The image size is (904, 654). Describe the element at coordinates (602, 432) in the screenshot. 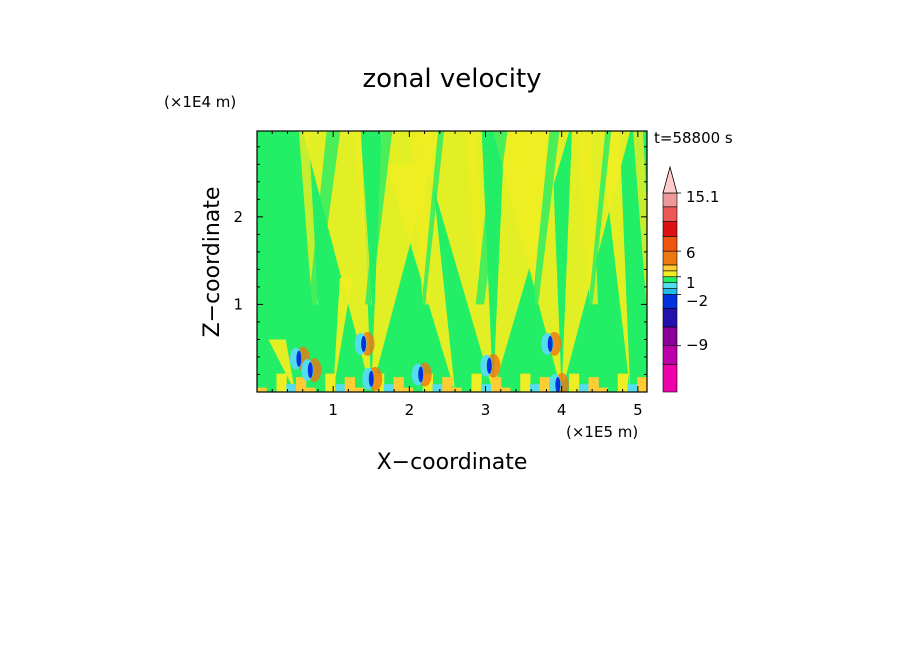

I see `x-unit-label: (×1E5 m)` at that location.